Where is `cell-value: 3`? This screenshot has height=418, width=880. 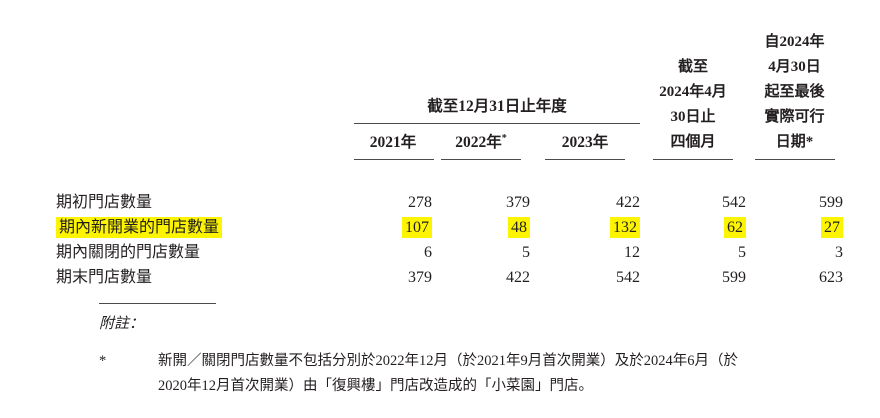
cell-value: 3 is located at coordinates (839, 252).